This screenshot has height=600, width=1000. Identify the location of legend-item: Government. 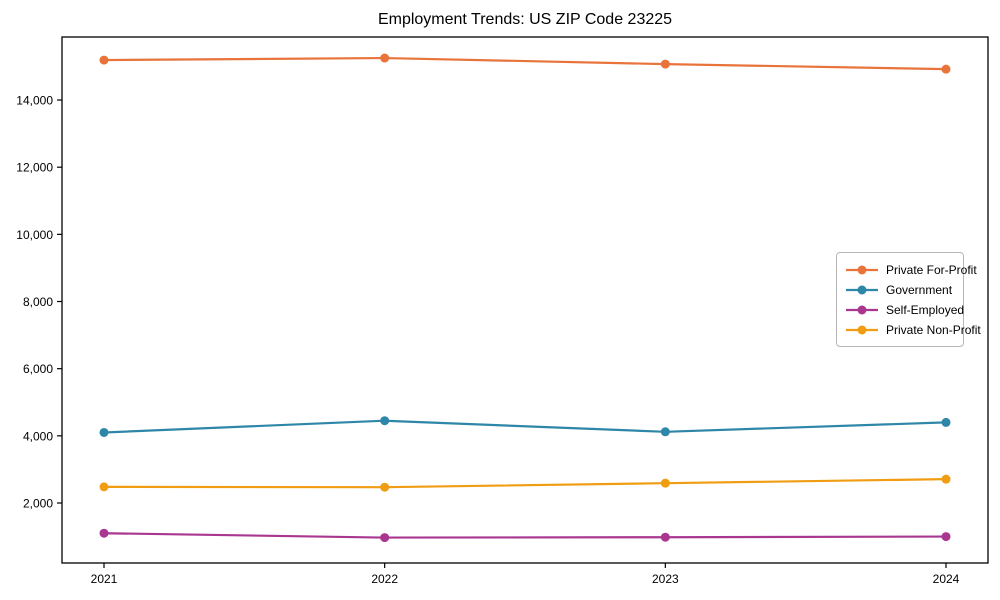
(900, 290).